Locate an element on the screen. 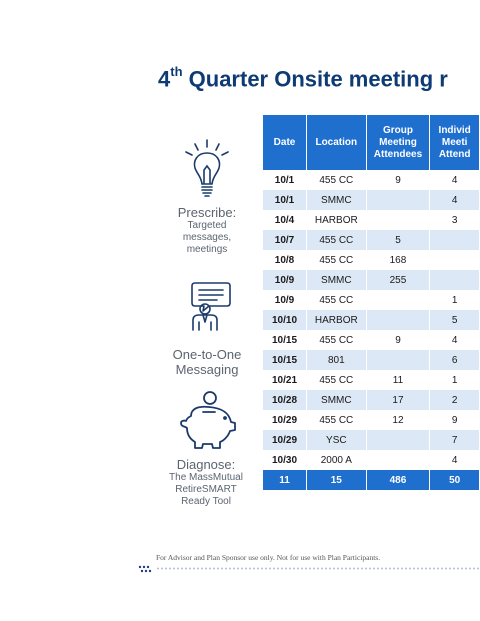 Image resolution: width=480 pixels, height=621 pixels. cell-individual-attendees: 2 is located at coordinates (454, 400).